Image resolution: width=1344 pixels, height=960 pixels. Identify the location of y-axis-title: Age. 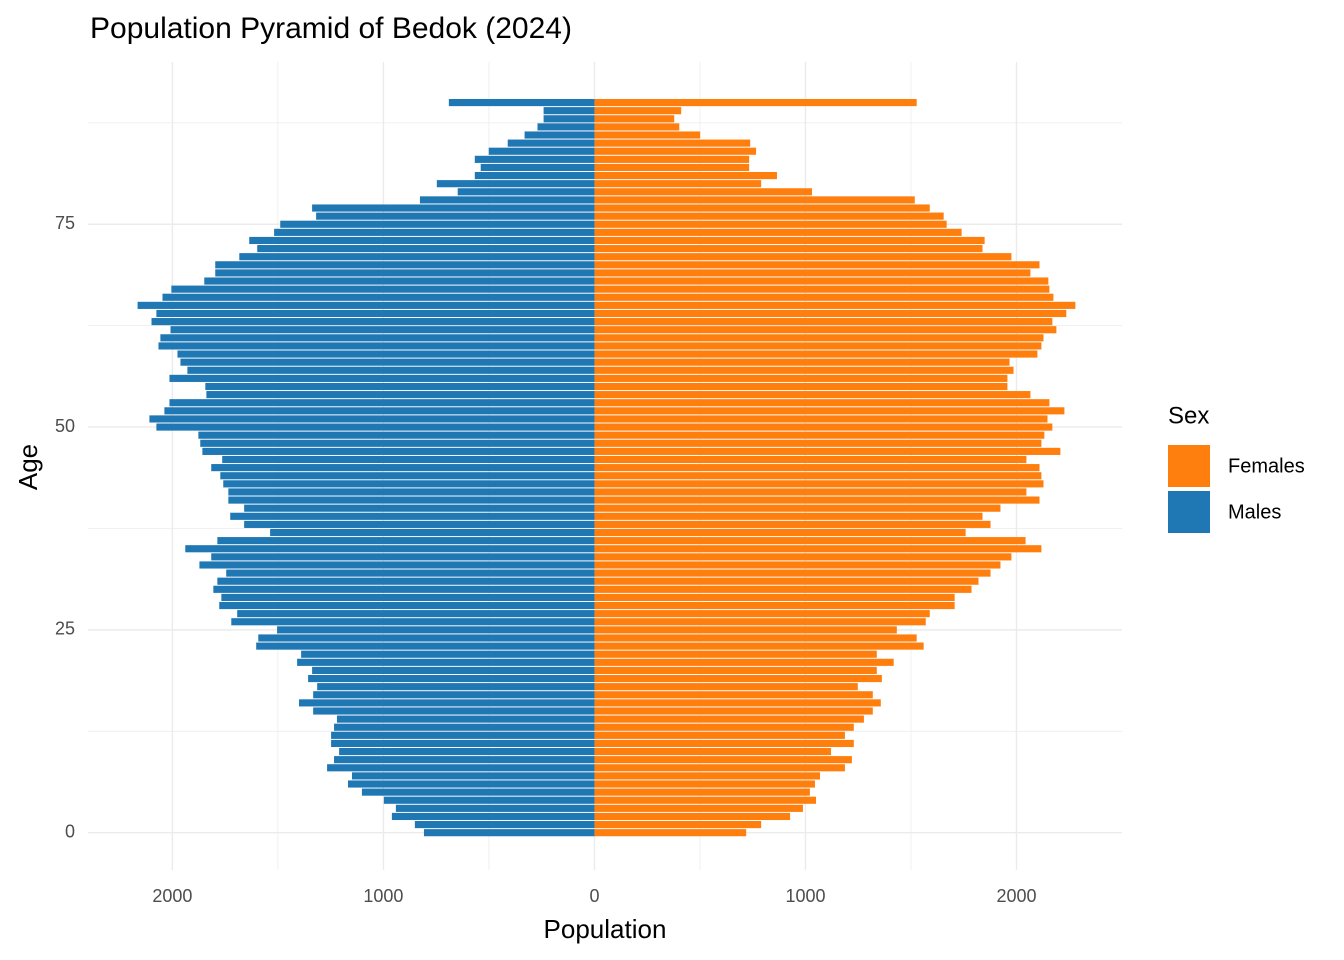
(28, 467).